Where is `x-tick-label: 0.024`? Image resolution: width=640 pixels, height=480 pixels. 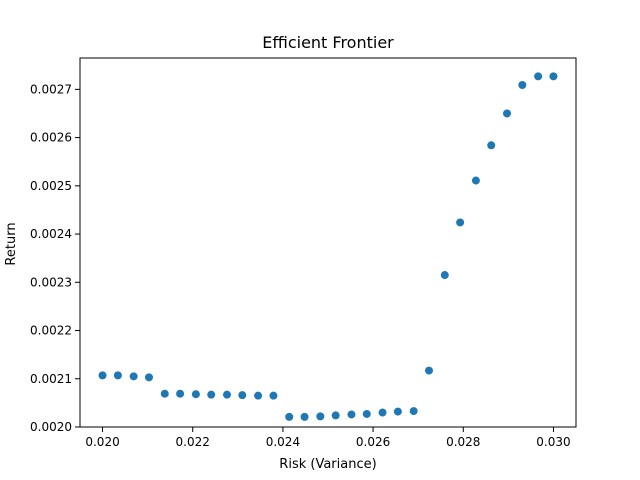 x-tick-label: 0.024 is located at coordinates (283, 442).